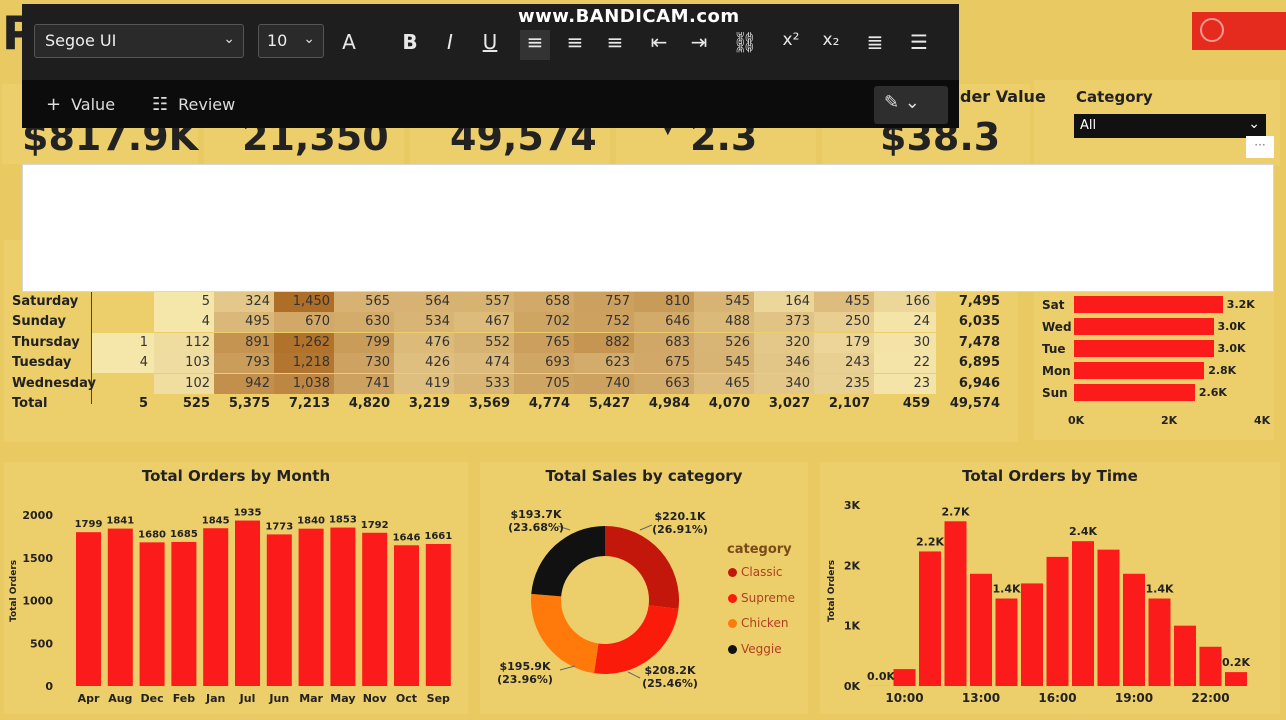  What do you see at coordinates (535, 45) in the screenshot?
I see `align-left-button: ≡` at bounding box center [535, 45].